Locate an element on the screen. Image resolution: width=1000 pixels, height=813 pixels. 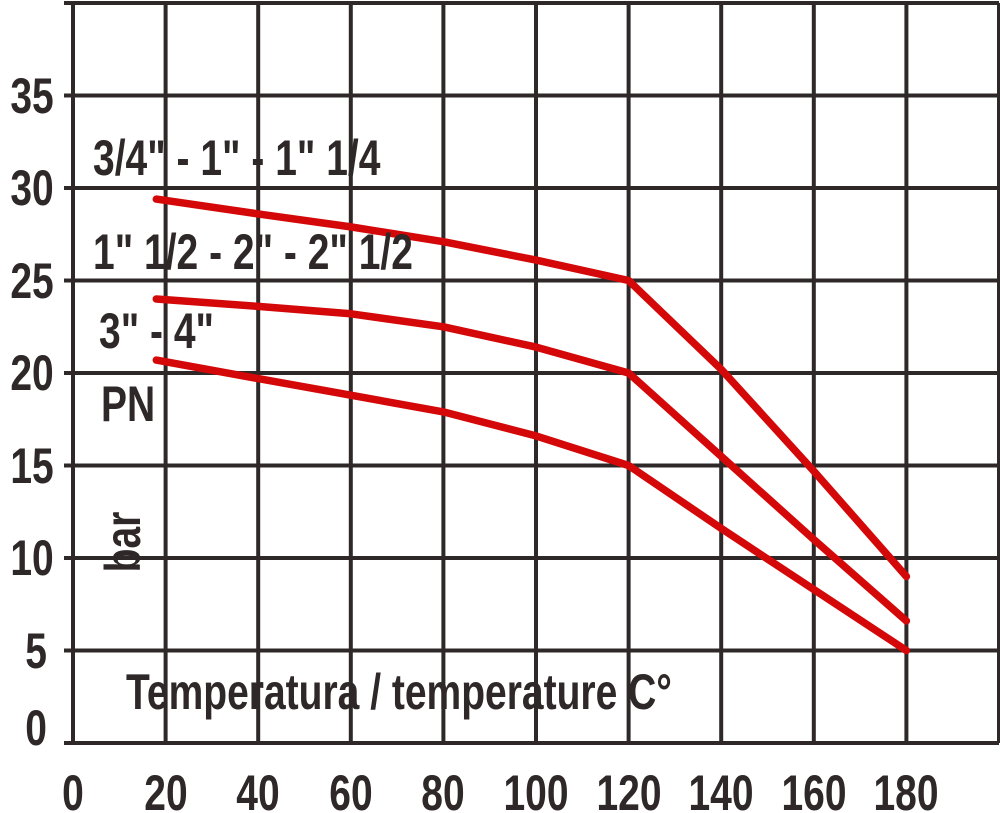
x-tick-label: 60 is located at coordinates (351, 789).